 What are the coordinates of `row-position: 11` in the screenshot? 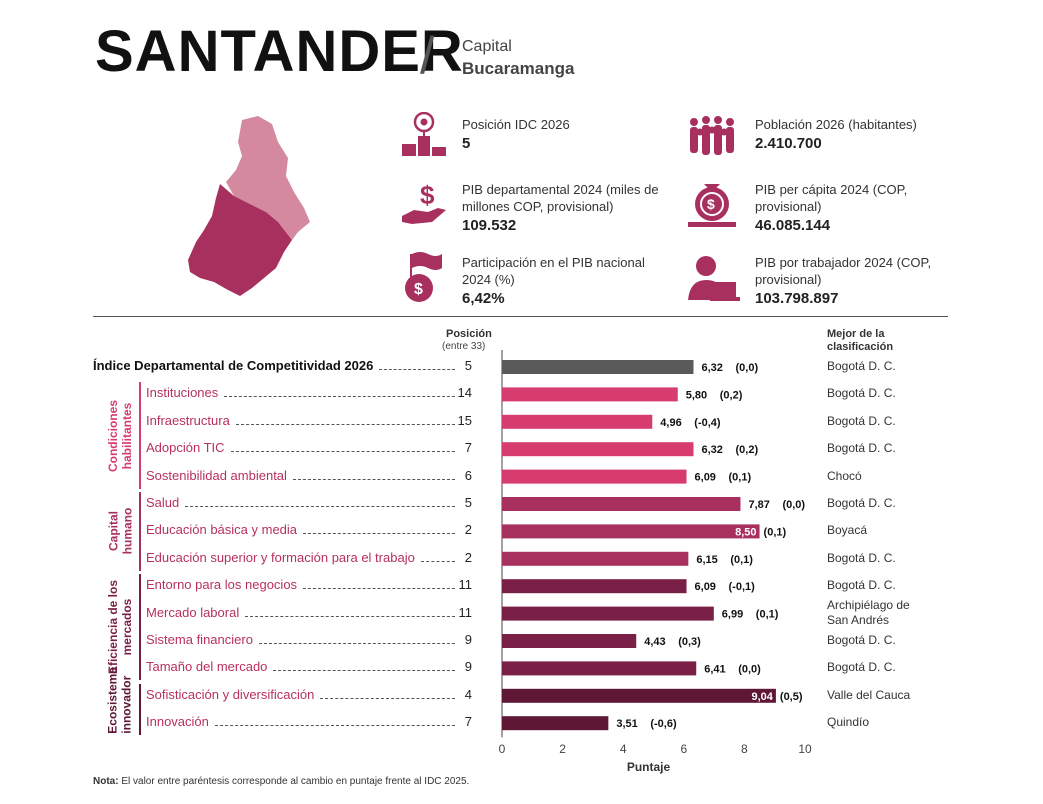 It's located at (465, 585).